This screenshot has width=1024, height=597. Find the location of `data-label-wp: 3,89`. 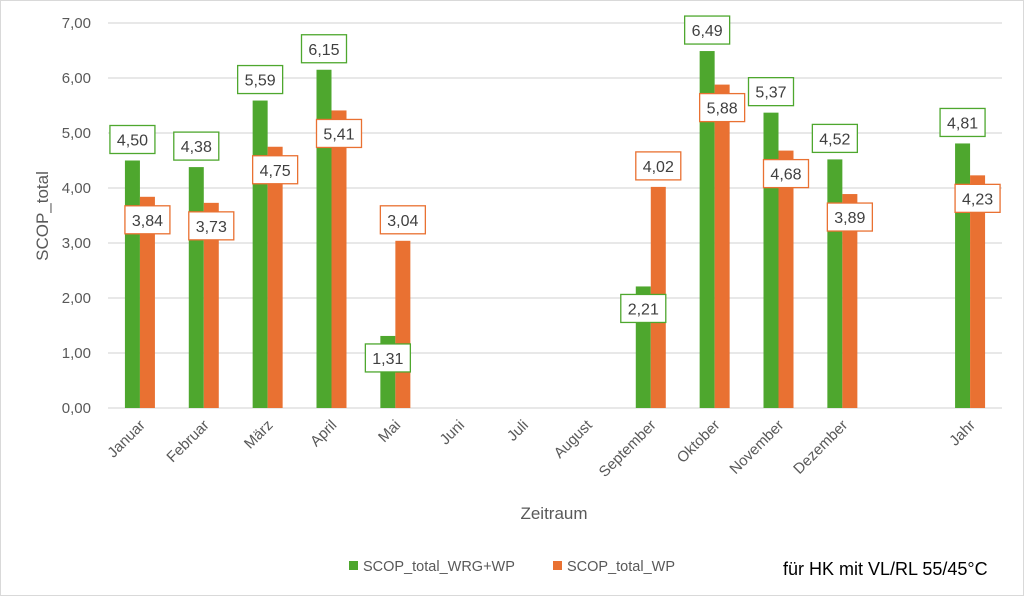

data-label-wp: 3,89 is located at coordinates (849, 218).